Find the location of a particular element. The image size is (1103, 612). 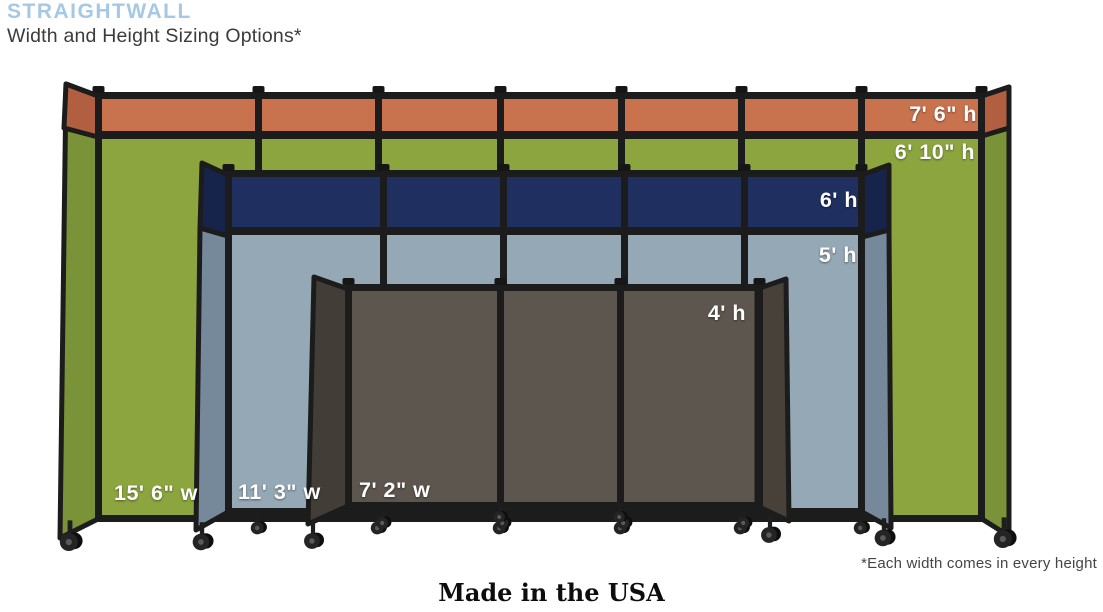

height-label-6ft10: 6' 10" h is located at coordinates (934, 152).